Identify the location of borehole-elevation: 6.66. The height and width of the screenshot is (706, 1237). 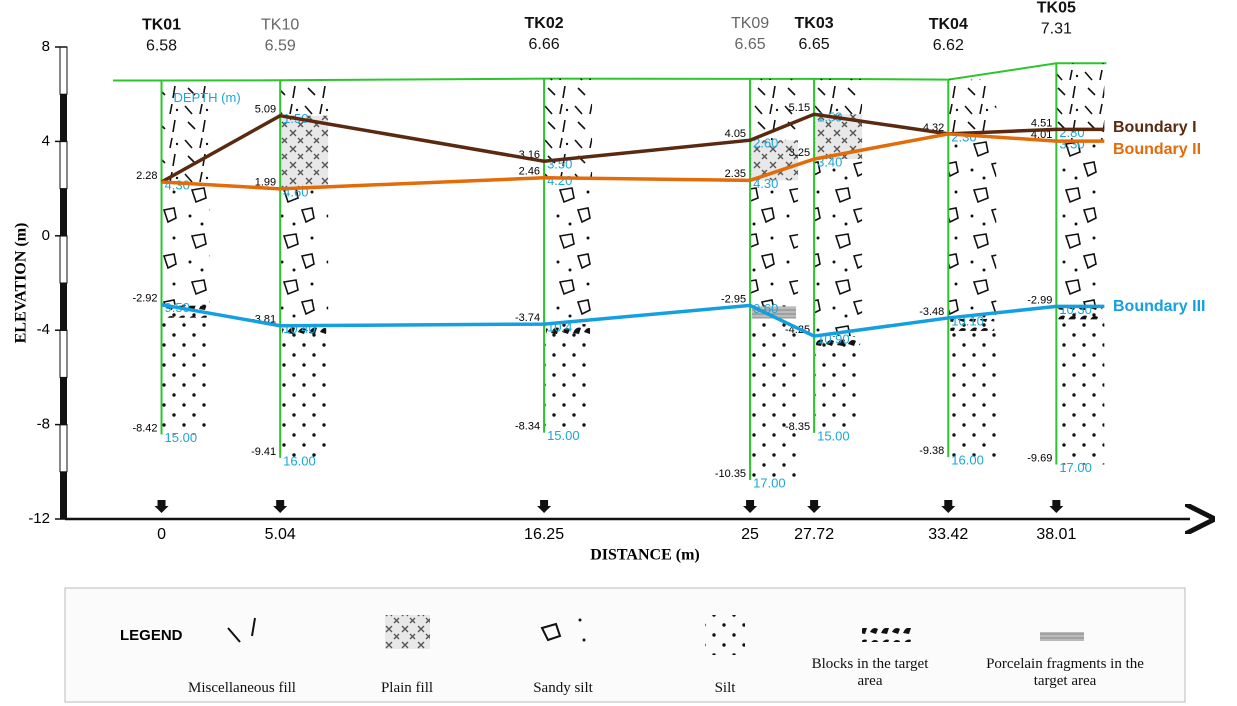
(544, 44).